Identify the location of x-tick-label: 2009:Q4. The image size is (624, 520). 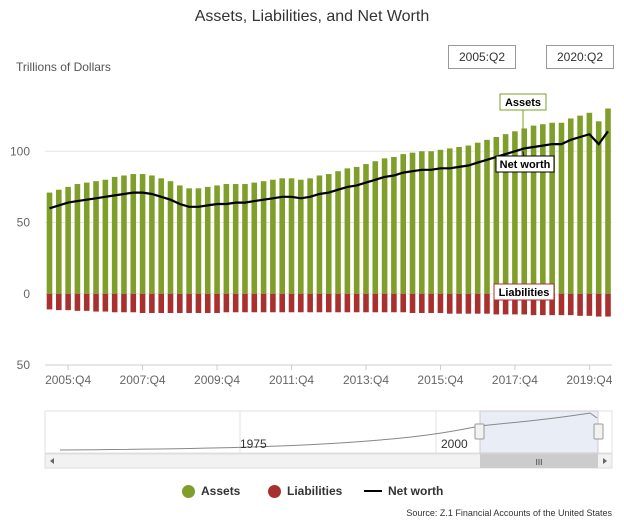
(217, 380).